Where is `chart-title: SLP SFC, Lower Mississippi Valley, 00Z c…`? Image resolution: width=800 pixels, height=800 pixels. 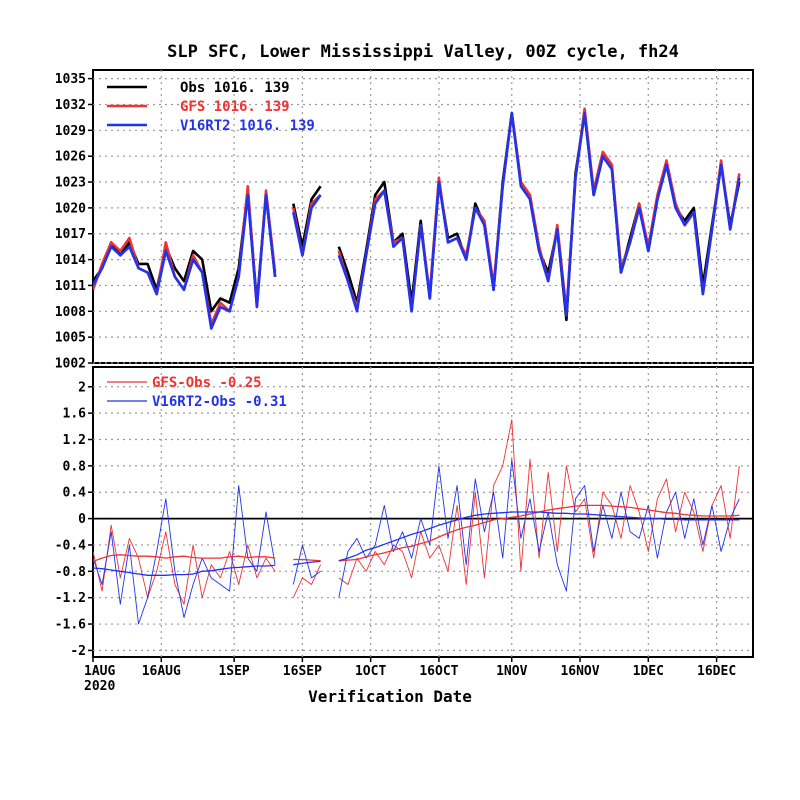
chart-title: SLP SFC, Lower Mississippi Valley, 00Z c… is located at coordinates (423, 52).